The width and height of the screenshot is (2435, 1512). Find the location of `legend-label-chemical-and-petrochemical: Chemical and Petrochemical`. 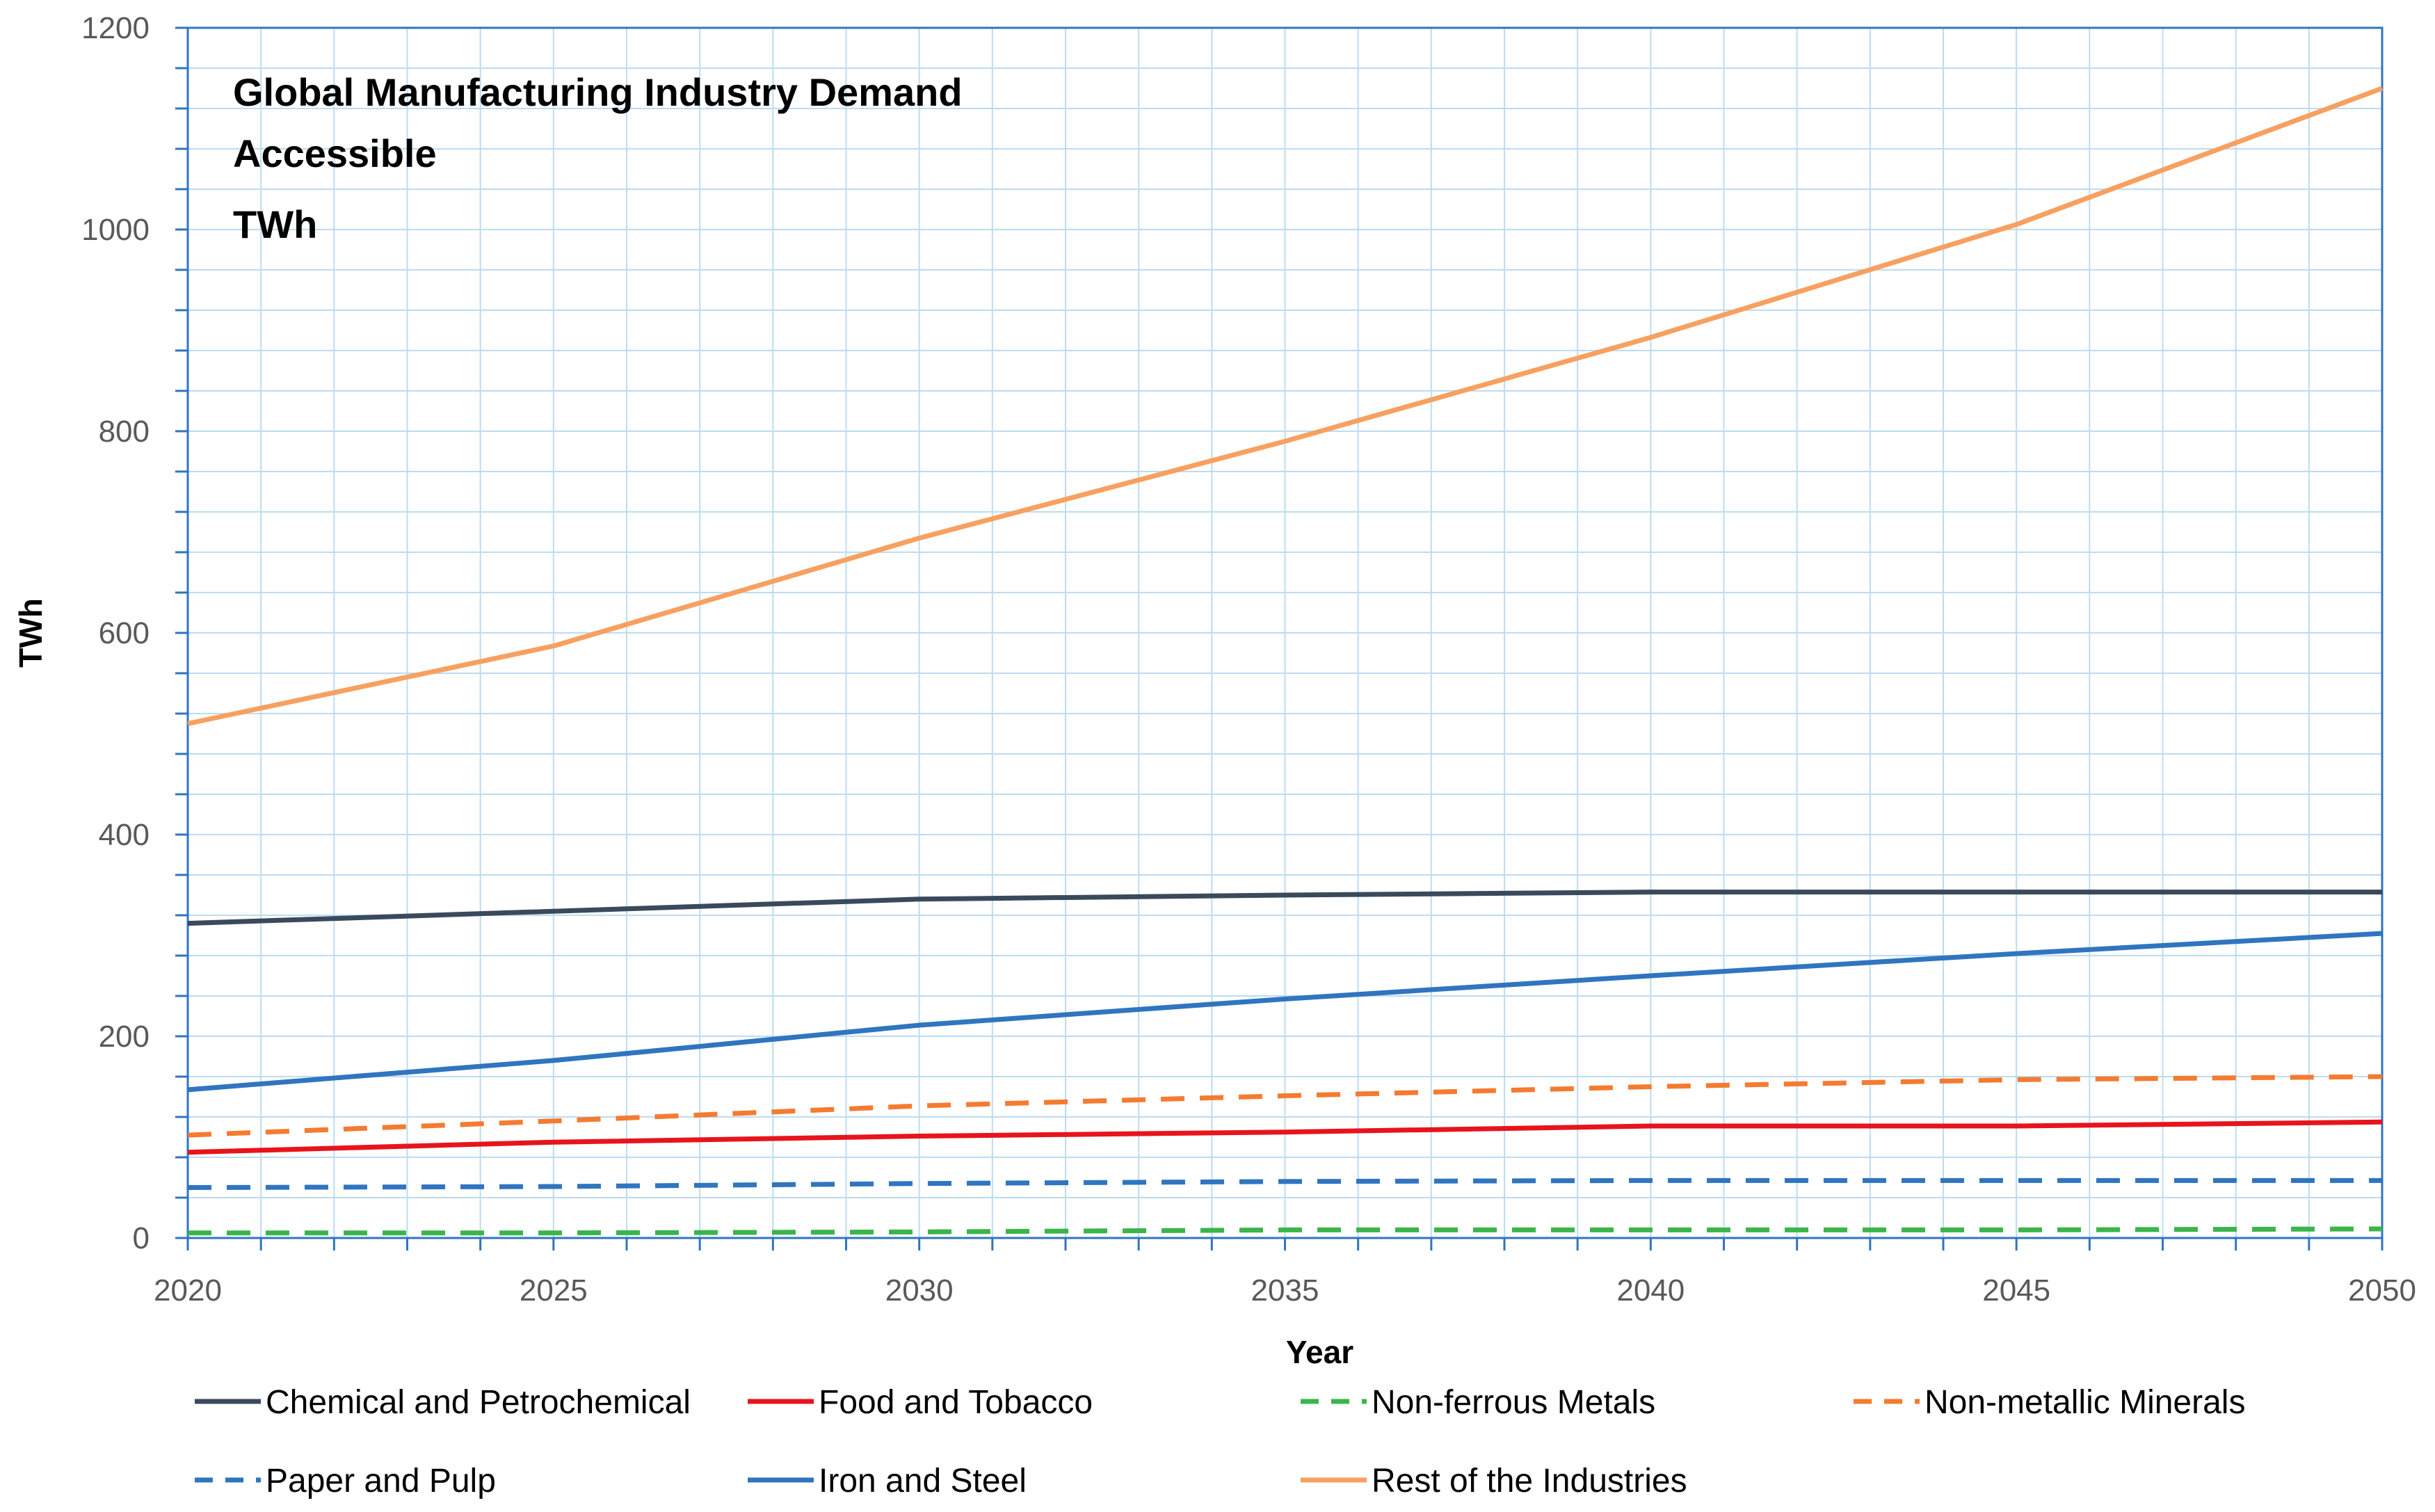

legend-label-chemical-and-petrochemical: Chemical and Petrochemical is located at coordinates (478, 1402).